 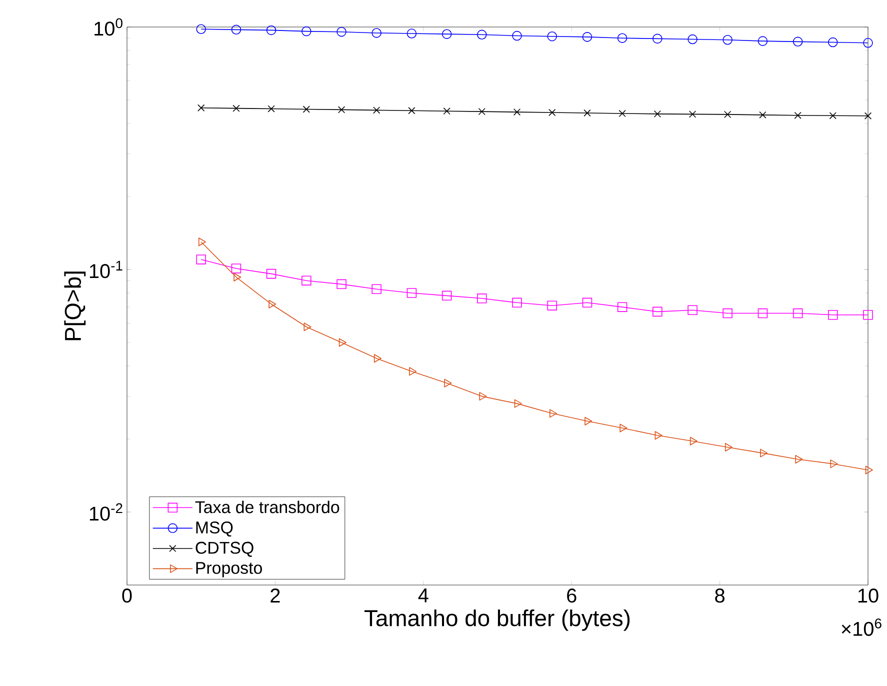 What do you see at coordinates (719, 595) in the screenshot?
I see `x-tick-label: 8` at bounding box center [719, 595].